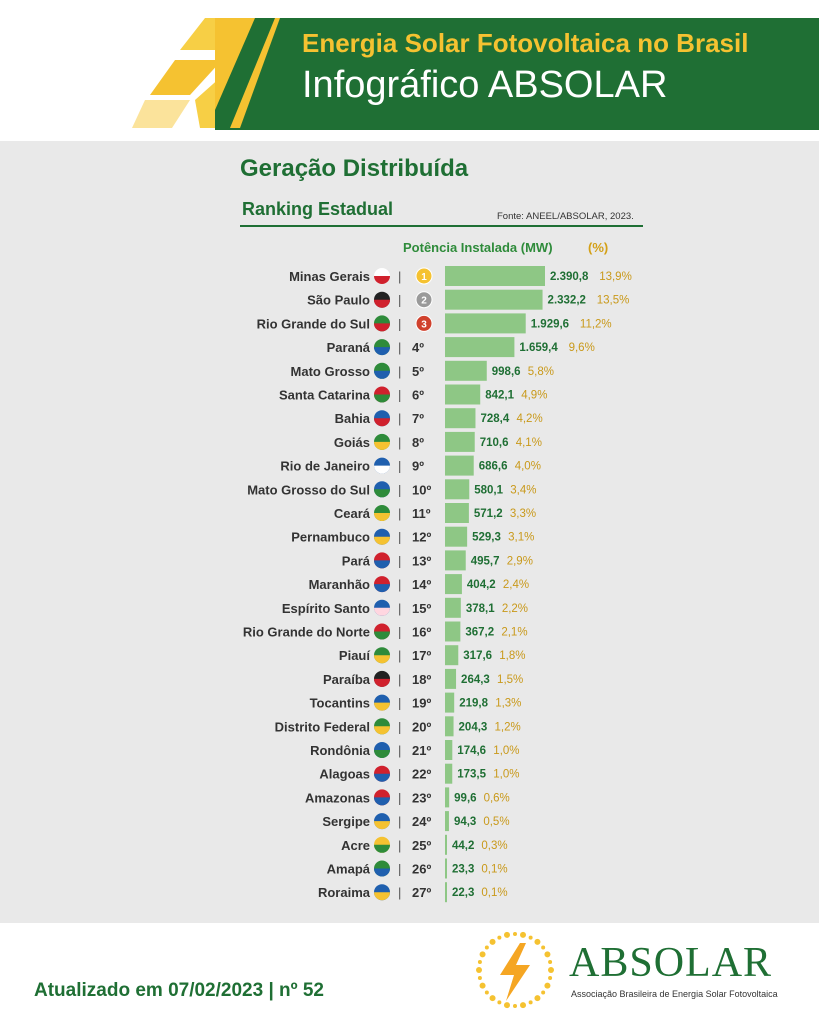 Image resolution: width=819 pixels, height=1024 pixels. What do you see at coordinates (421, 774) in the screenshot?
I see `rank-label: 22º` at bounding box center [421, 774].